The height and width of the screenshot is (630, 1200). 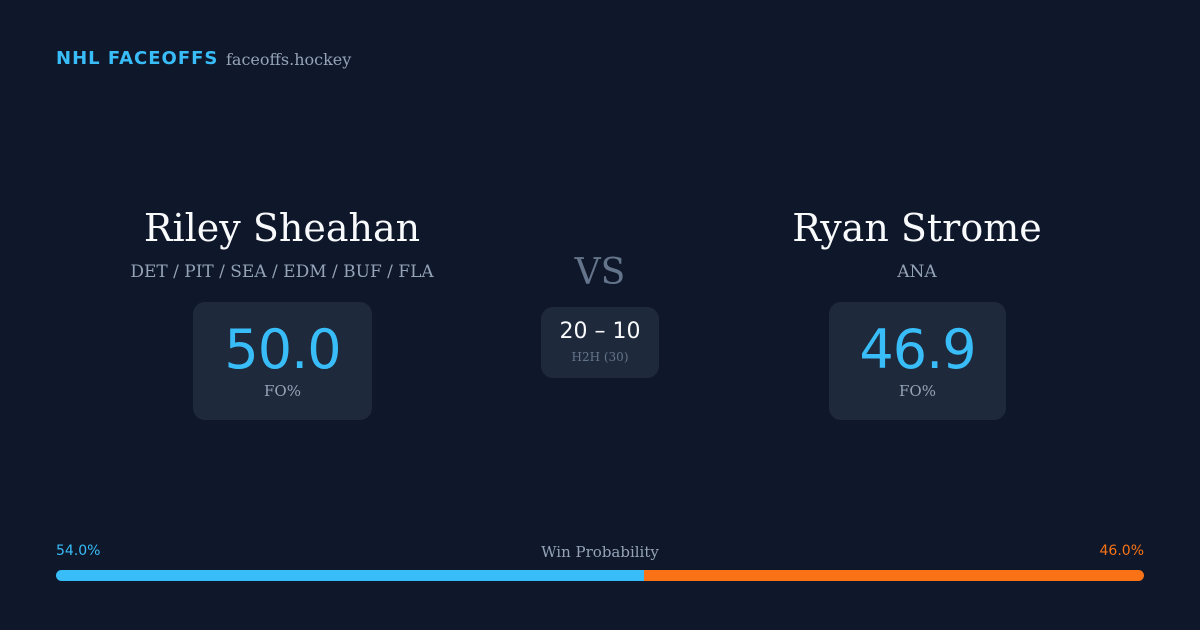 I want to click on win-prob-left: 54.0%, so click(x=78, y=551).